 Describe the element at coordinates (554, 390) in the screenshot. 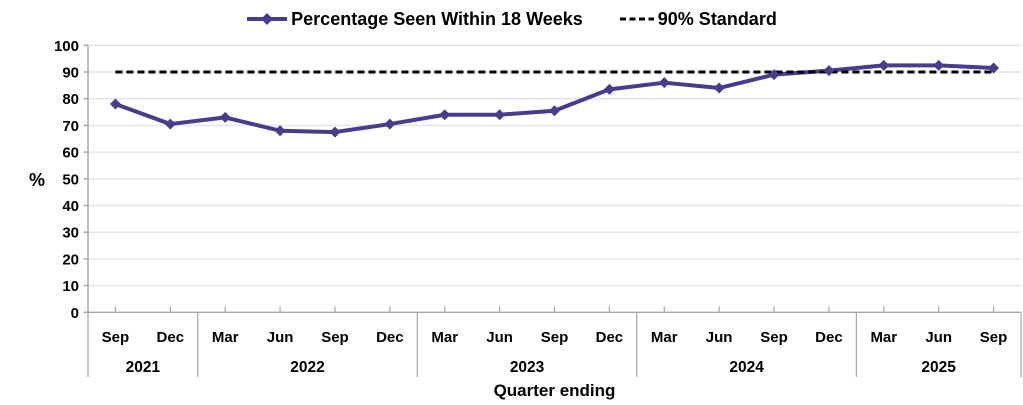

I see `x-axis-title: Quarter ending` at that location.